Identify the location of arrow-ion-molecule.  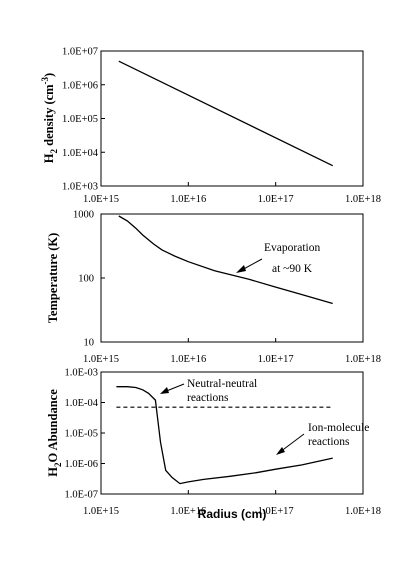
(290, 444).